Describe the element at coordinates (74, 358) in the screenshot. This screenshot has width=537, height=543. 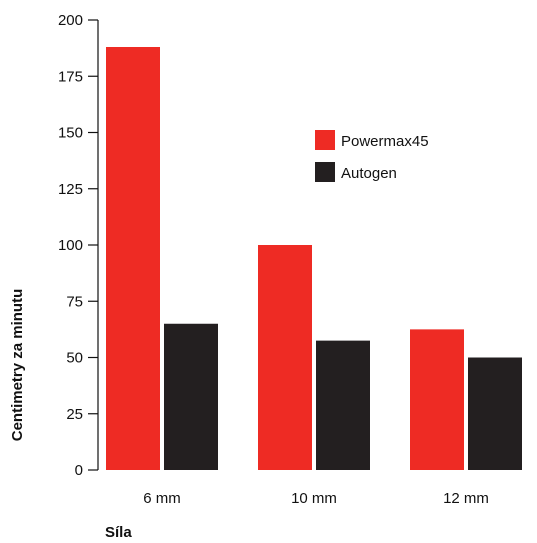
I see `y-tick-label: 50` at that location.